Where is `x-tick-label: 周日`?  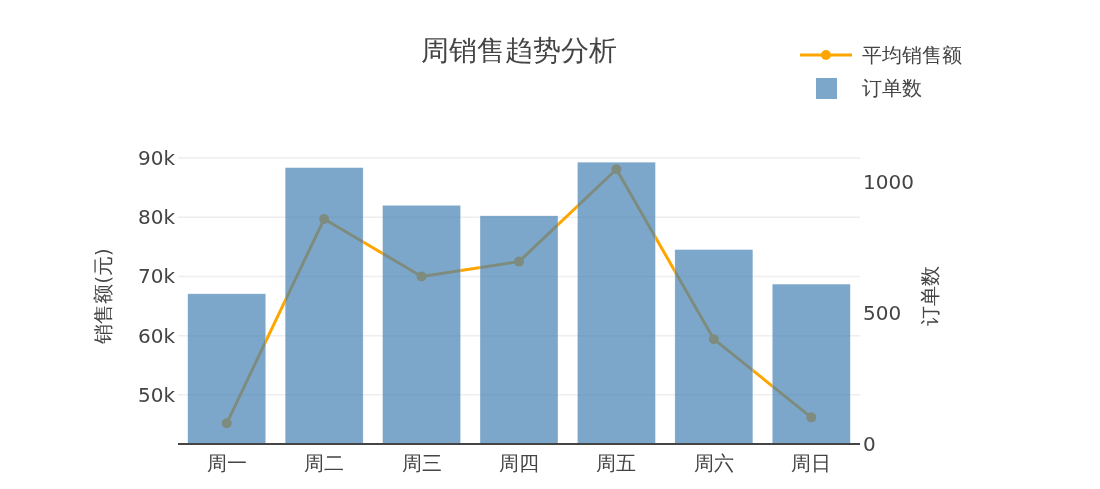 x-tick-label: 周日 is located at coordinates (811, 463).